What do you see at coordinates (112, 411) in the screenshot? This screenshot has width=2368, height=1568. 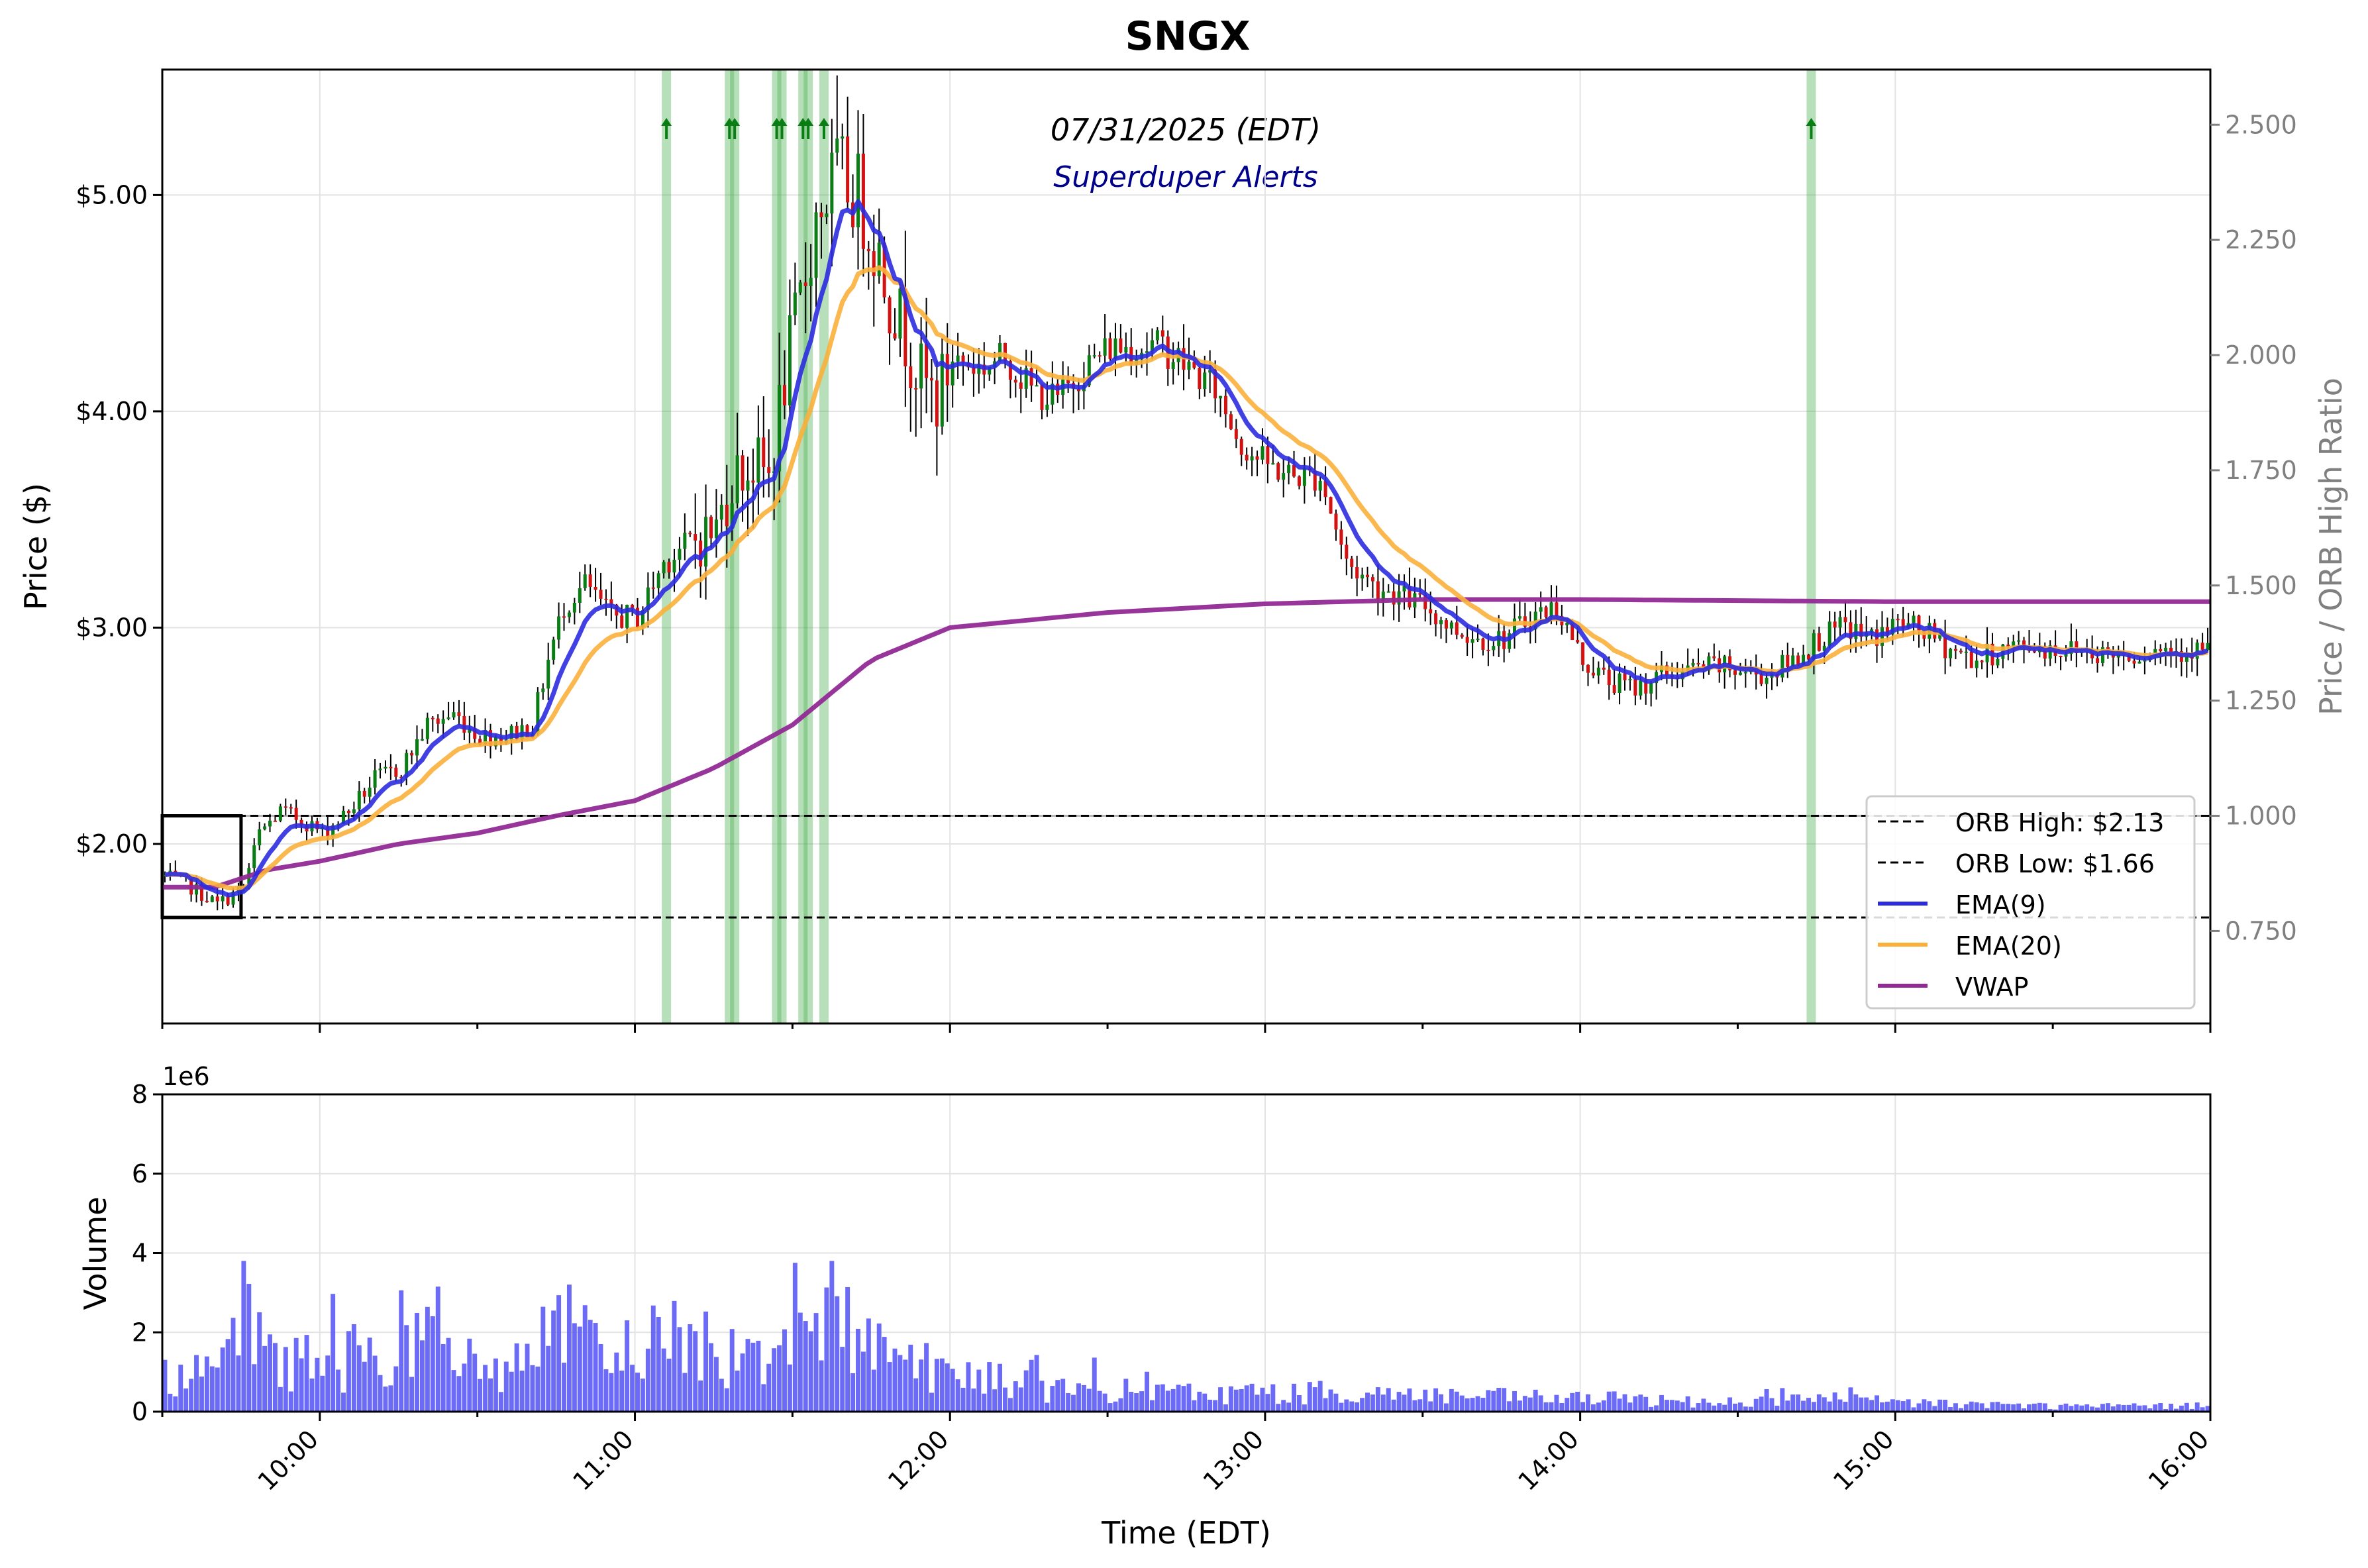 I see `price-y-tick-label: $4.00` at bounding box center [112, 411].